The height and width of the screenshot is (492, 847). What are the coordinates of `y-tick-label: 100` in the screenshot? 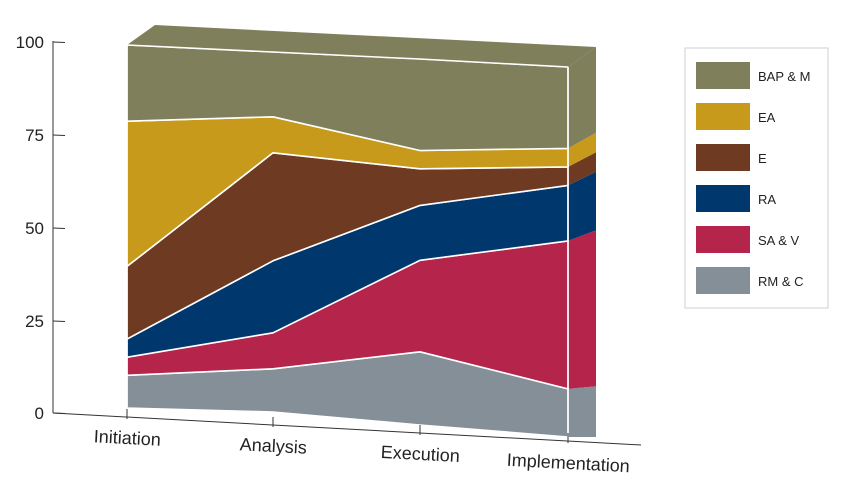 It's located at (30, 42).